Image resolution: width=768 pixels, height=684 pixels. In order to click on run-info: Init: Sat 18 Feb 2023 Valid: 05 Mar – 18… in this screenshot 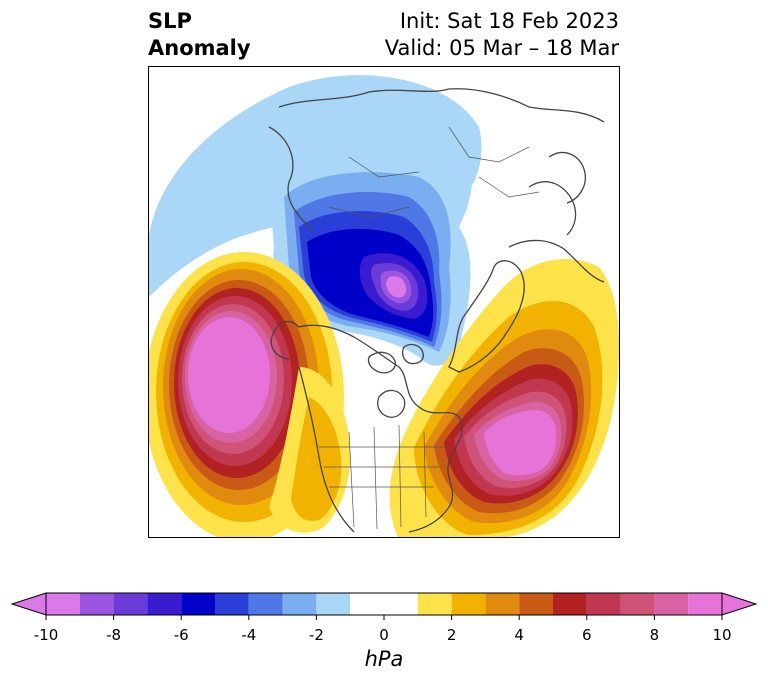, I will do `click(502, 35)`.